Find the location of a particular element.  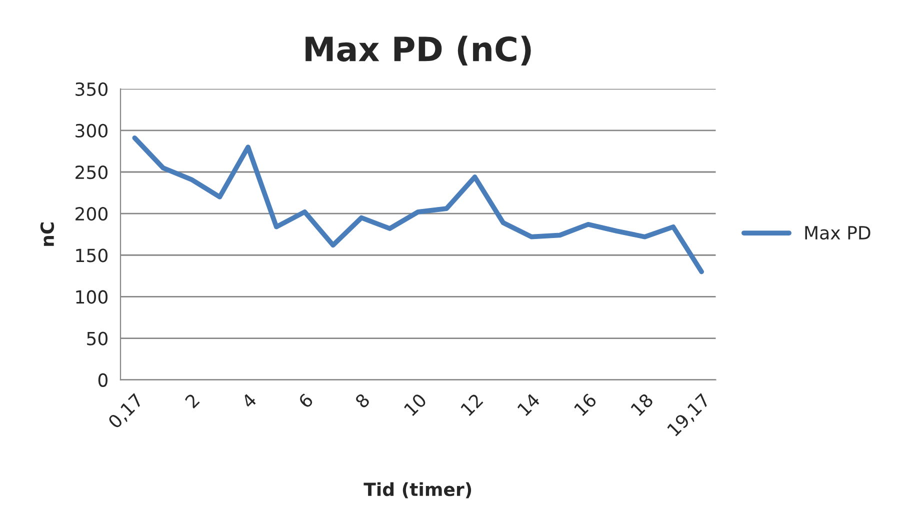

x-tick-label: 12 is located at coordinates (472, 404).